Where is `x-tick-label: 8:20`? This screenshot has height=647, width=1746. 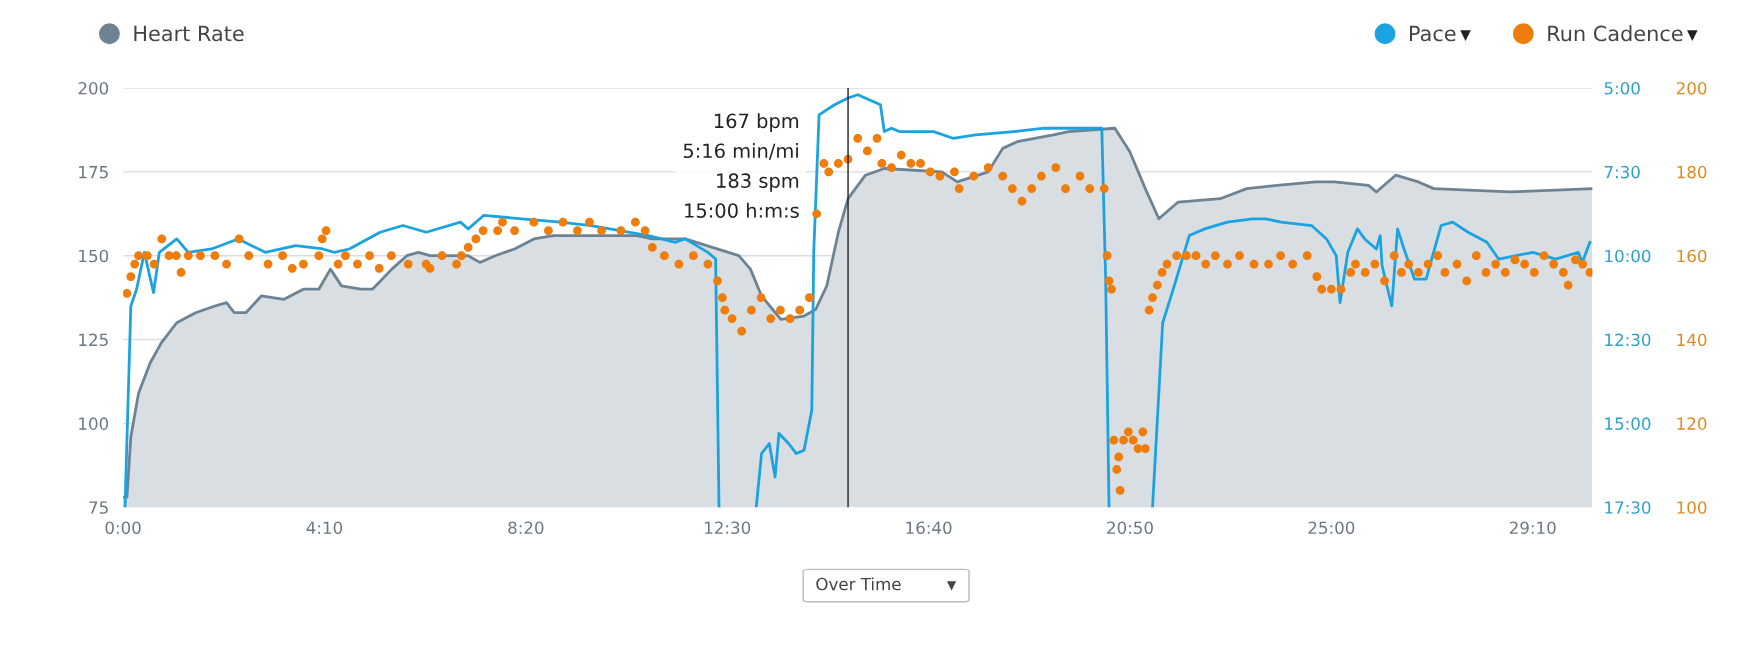
x-tick-label: 8:20 is located at coordinates (526, 528).